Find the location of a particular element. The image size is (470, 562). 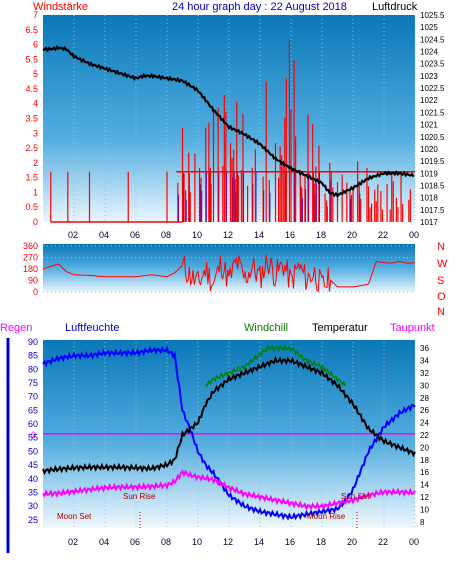

pressure-tick: 1024 is located at coordinates (429, 52).